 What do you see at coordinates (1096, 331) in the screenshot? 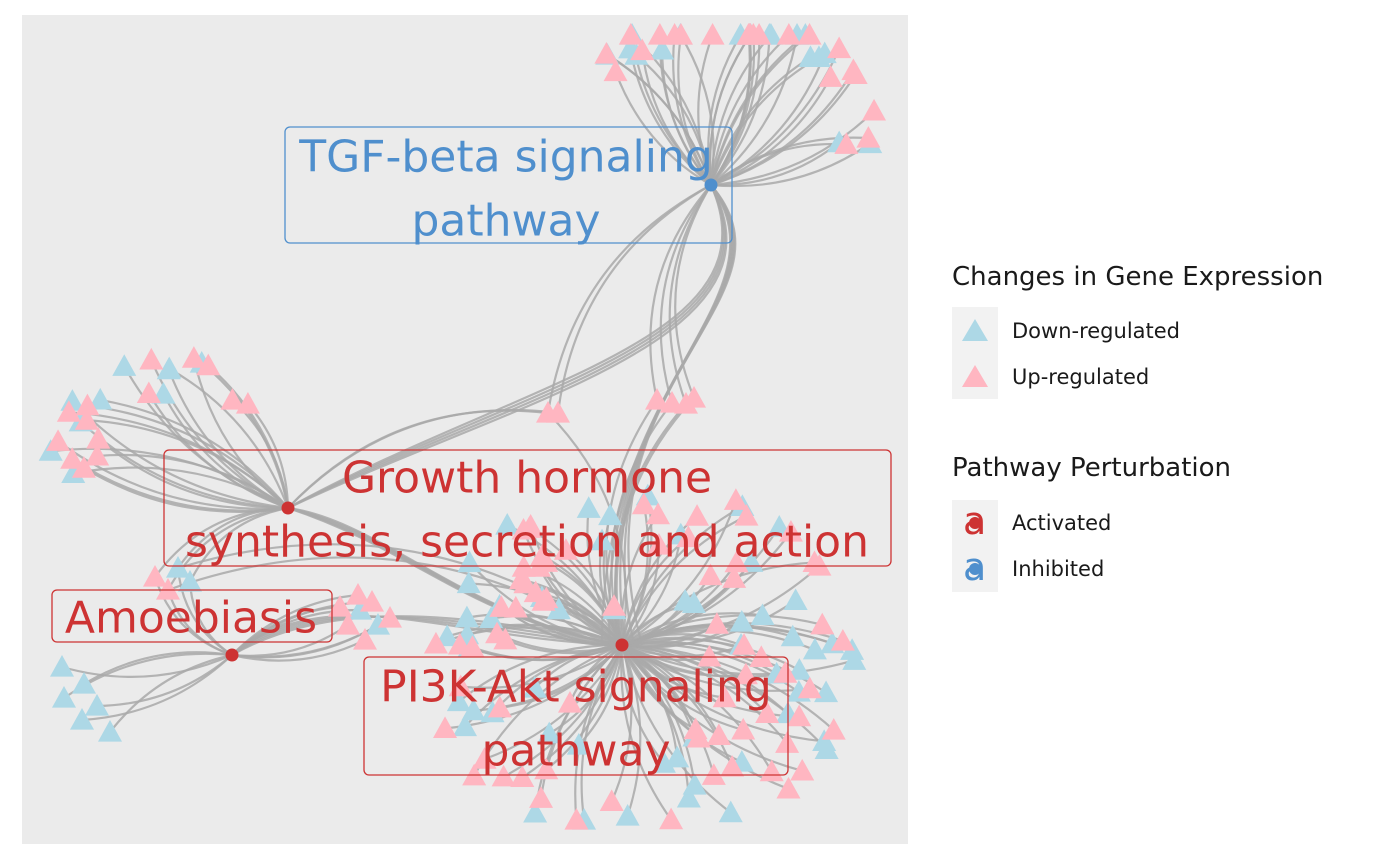
I see `legend-label-down: Down-regulated` at bounding box center [1096, 331].